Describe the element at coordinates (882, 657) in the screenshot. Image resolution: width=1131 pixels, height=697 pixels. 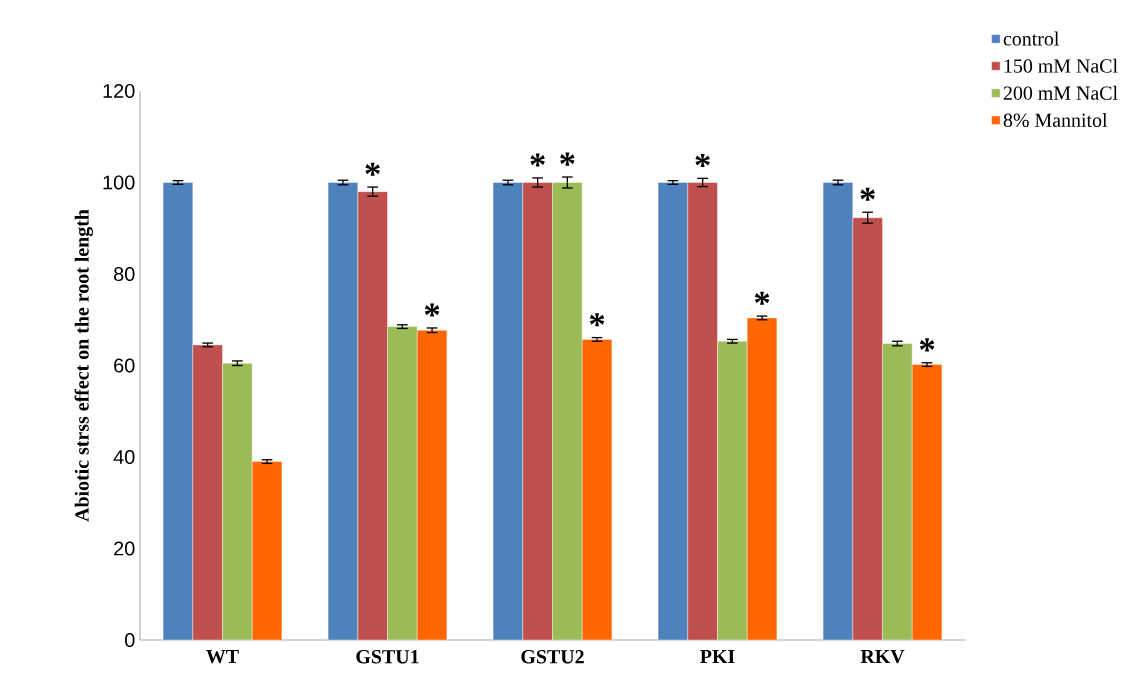
I see `x-tick-label: RKV` at that location.